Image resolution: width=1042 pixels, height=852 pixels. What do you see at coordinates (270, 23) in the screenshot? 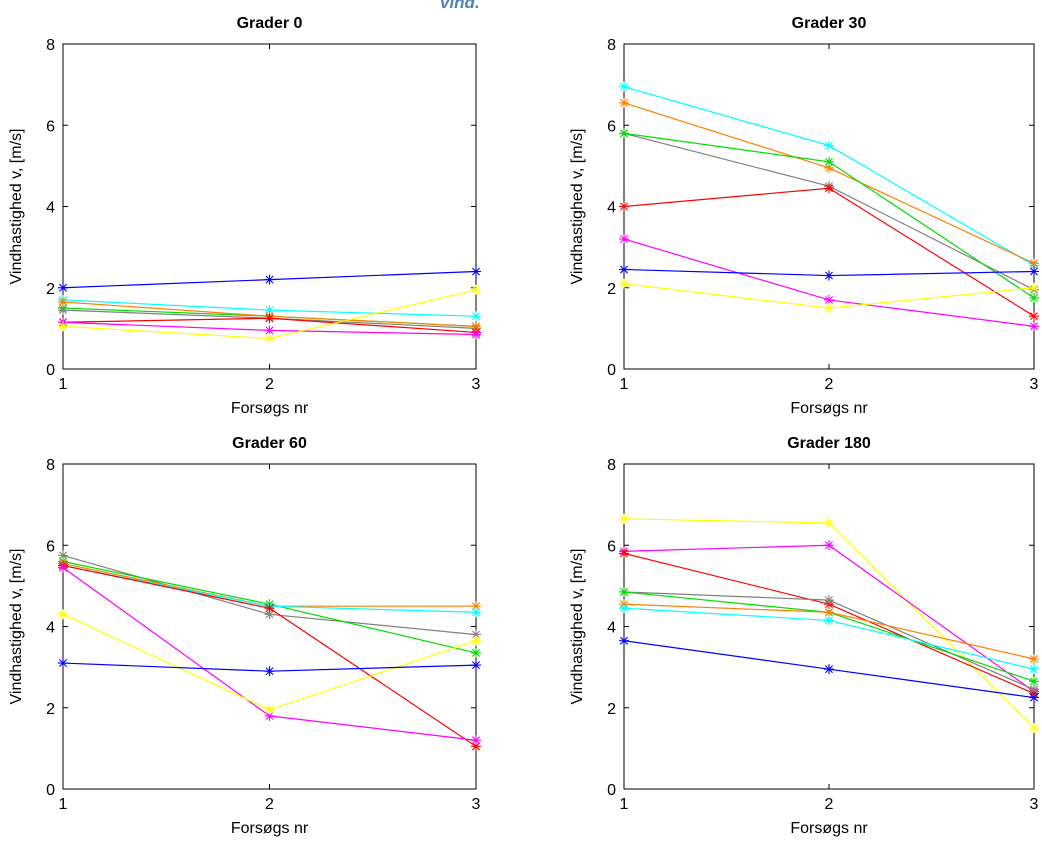
I see `chart-title: Grader 0` at bounding box center [270, 23].